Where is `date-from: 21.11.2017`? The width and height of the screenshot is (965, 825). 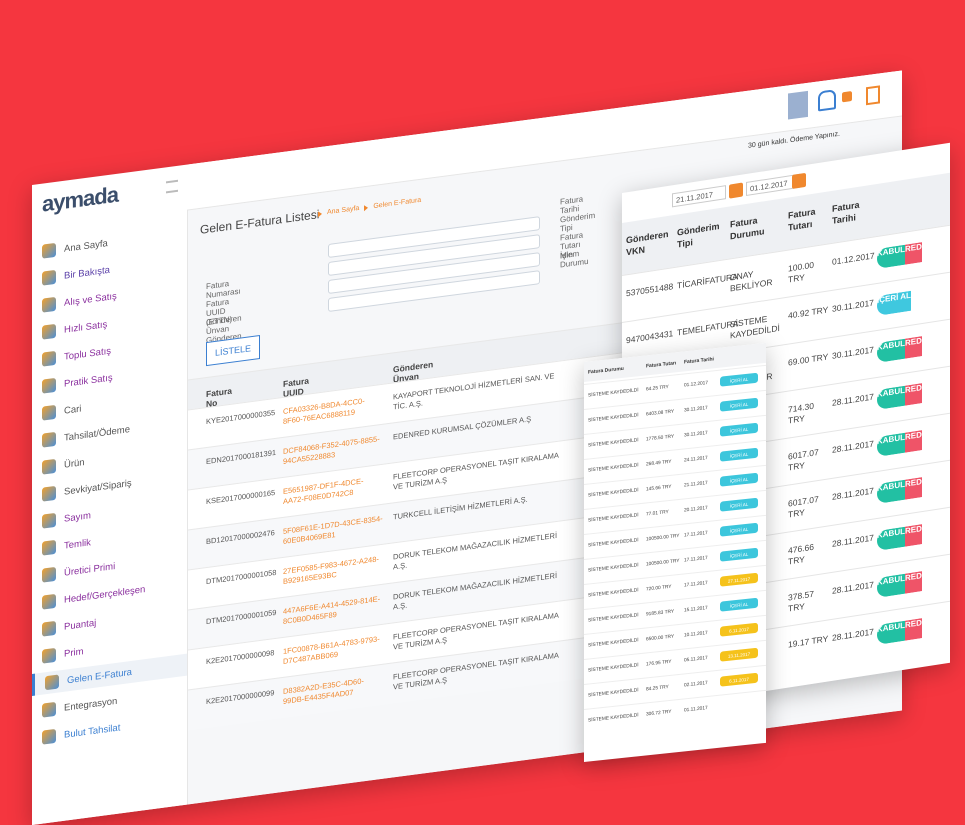
date-from: 21.11.2017 is located at coordinates (699, 196).